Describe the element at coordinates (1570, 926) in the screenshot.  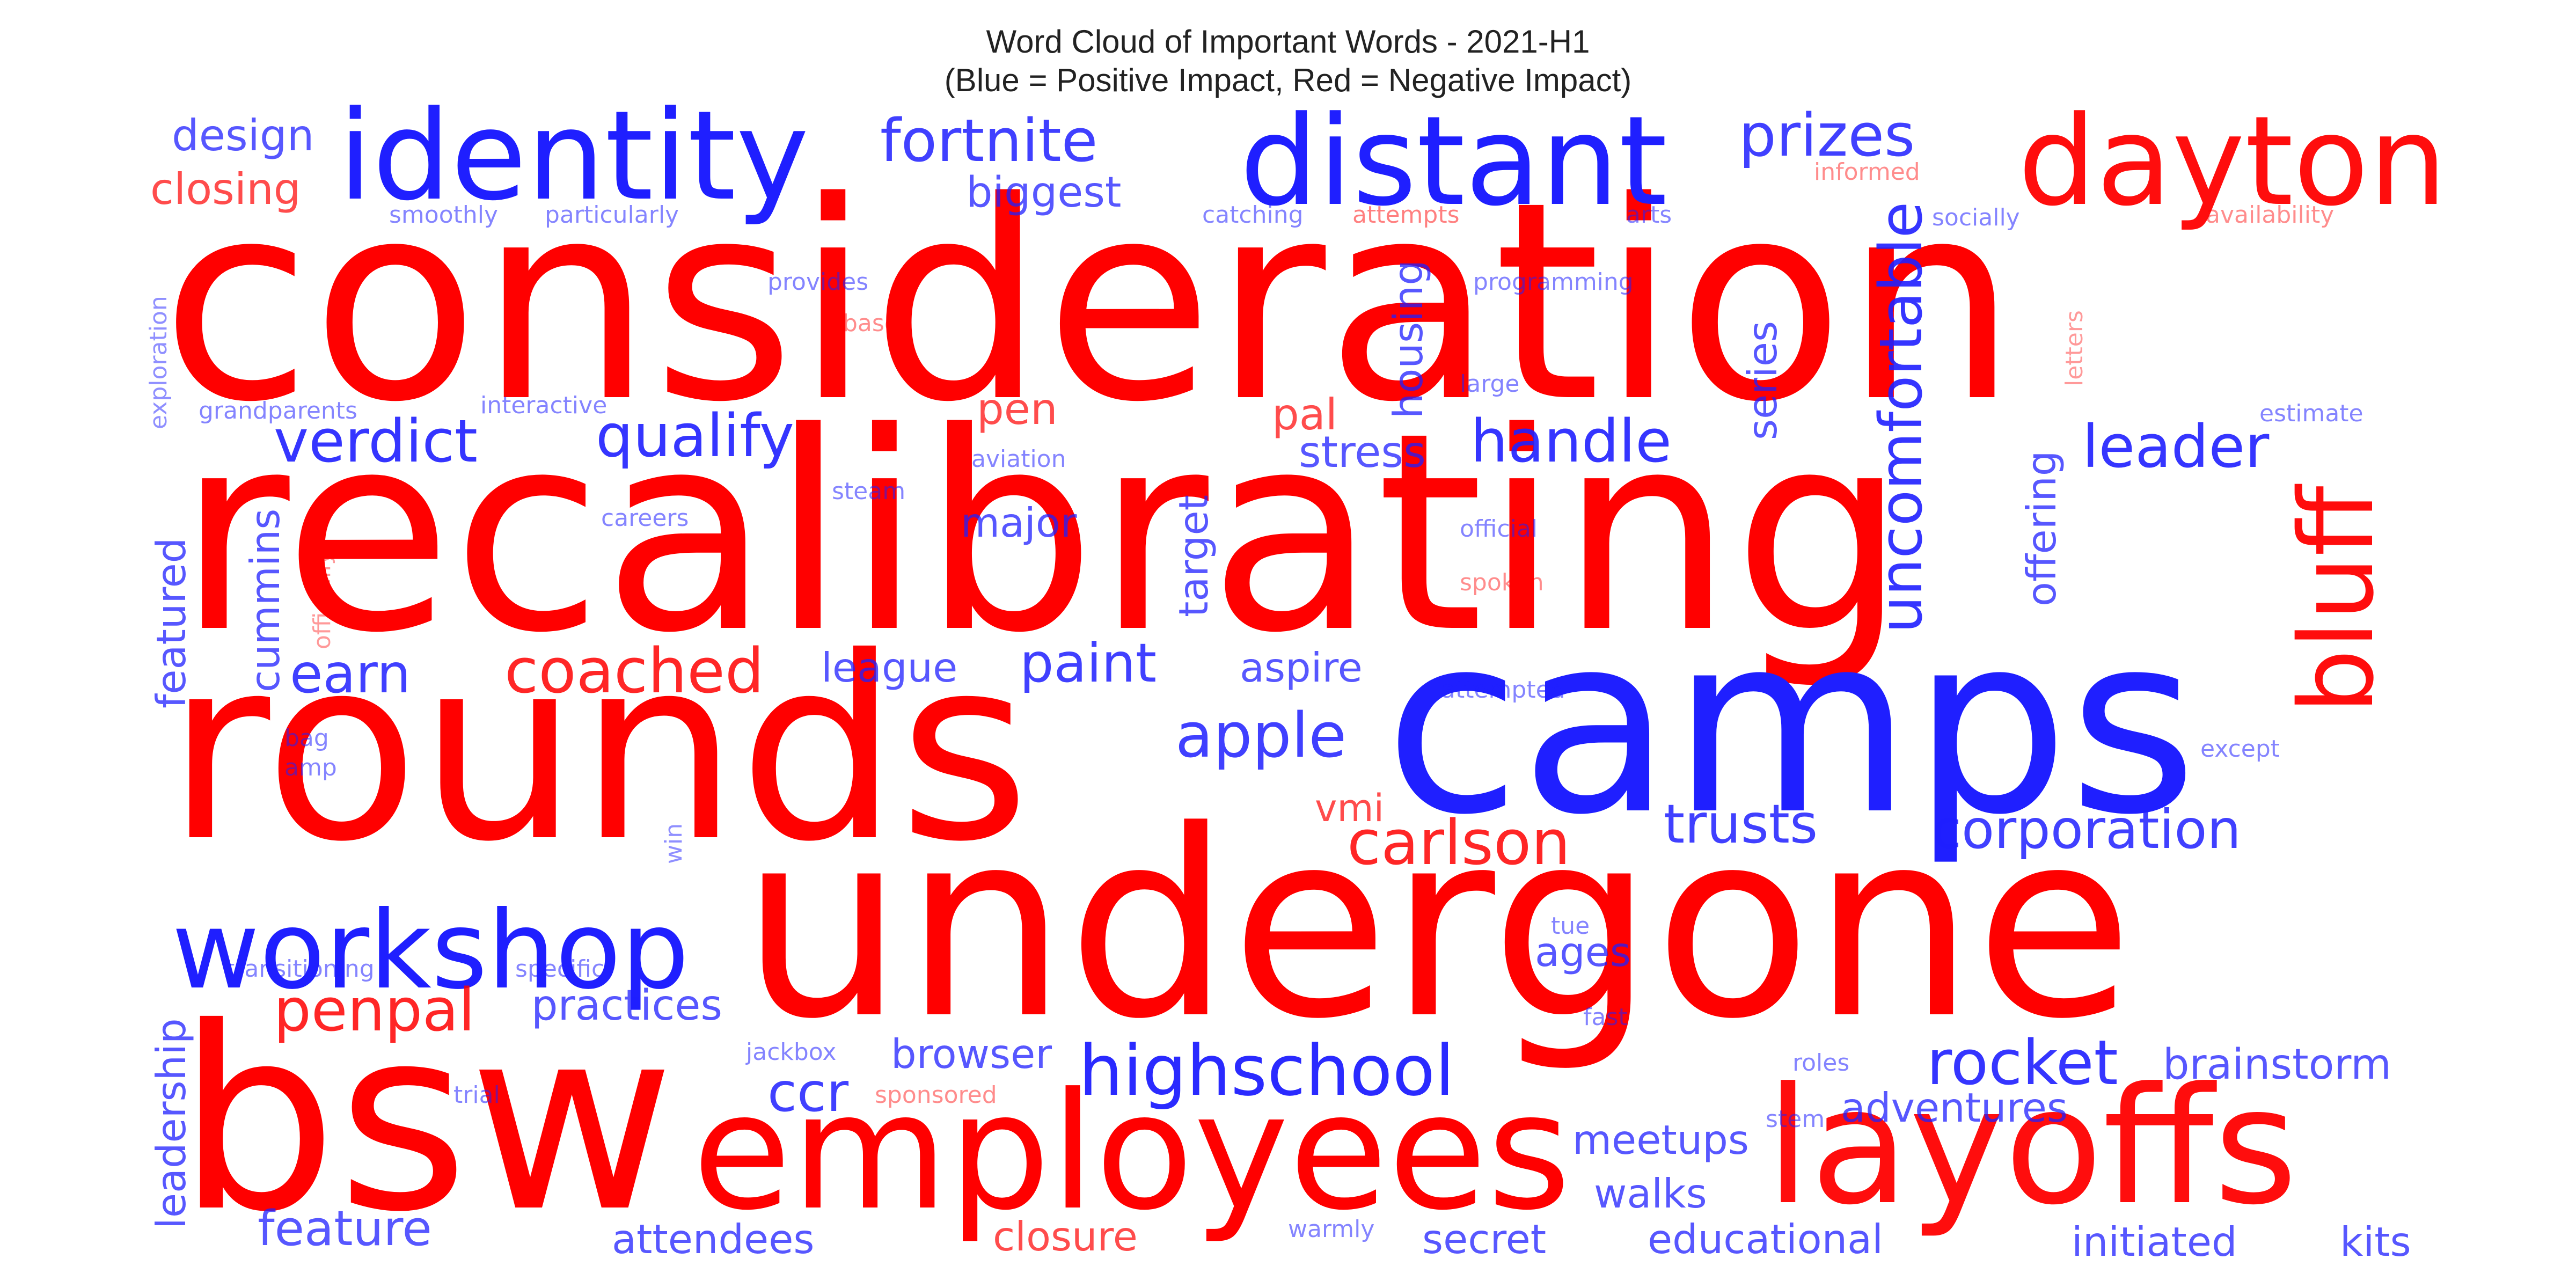
I see `word-tue: tue` at that location.